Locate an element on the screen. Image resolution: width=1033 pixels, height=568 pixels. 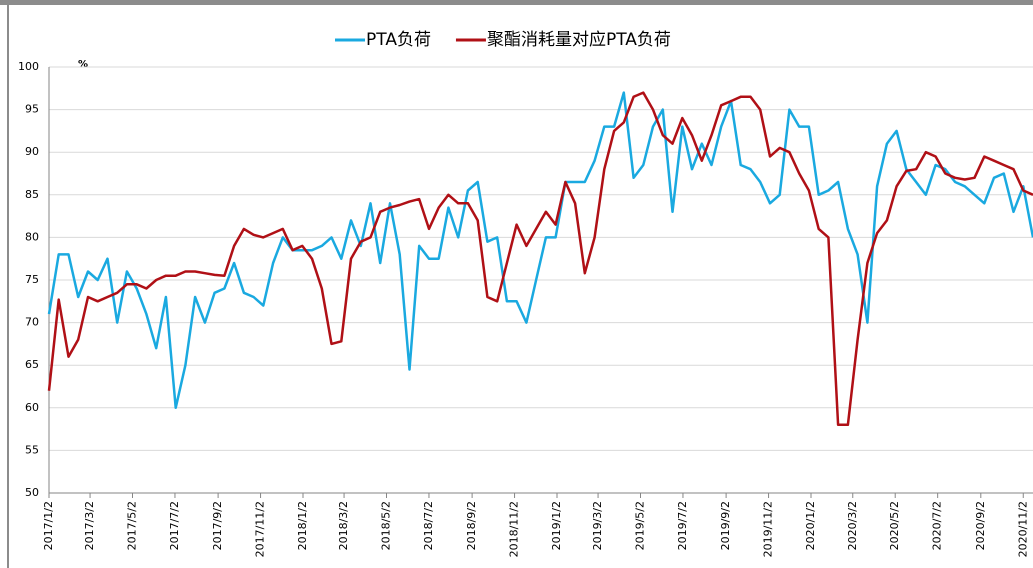
x-tick-label: 2020/9/2 is located at coordinates (980, 525).